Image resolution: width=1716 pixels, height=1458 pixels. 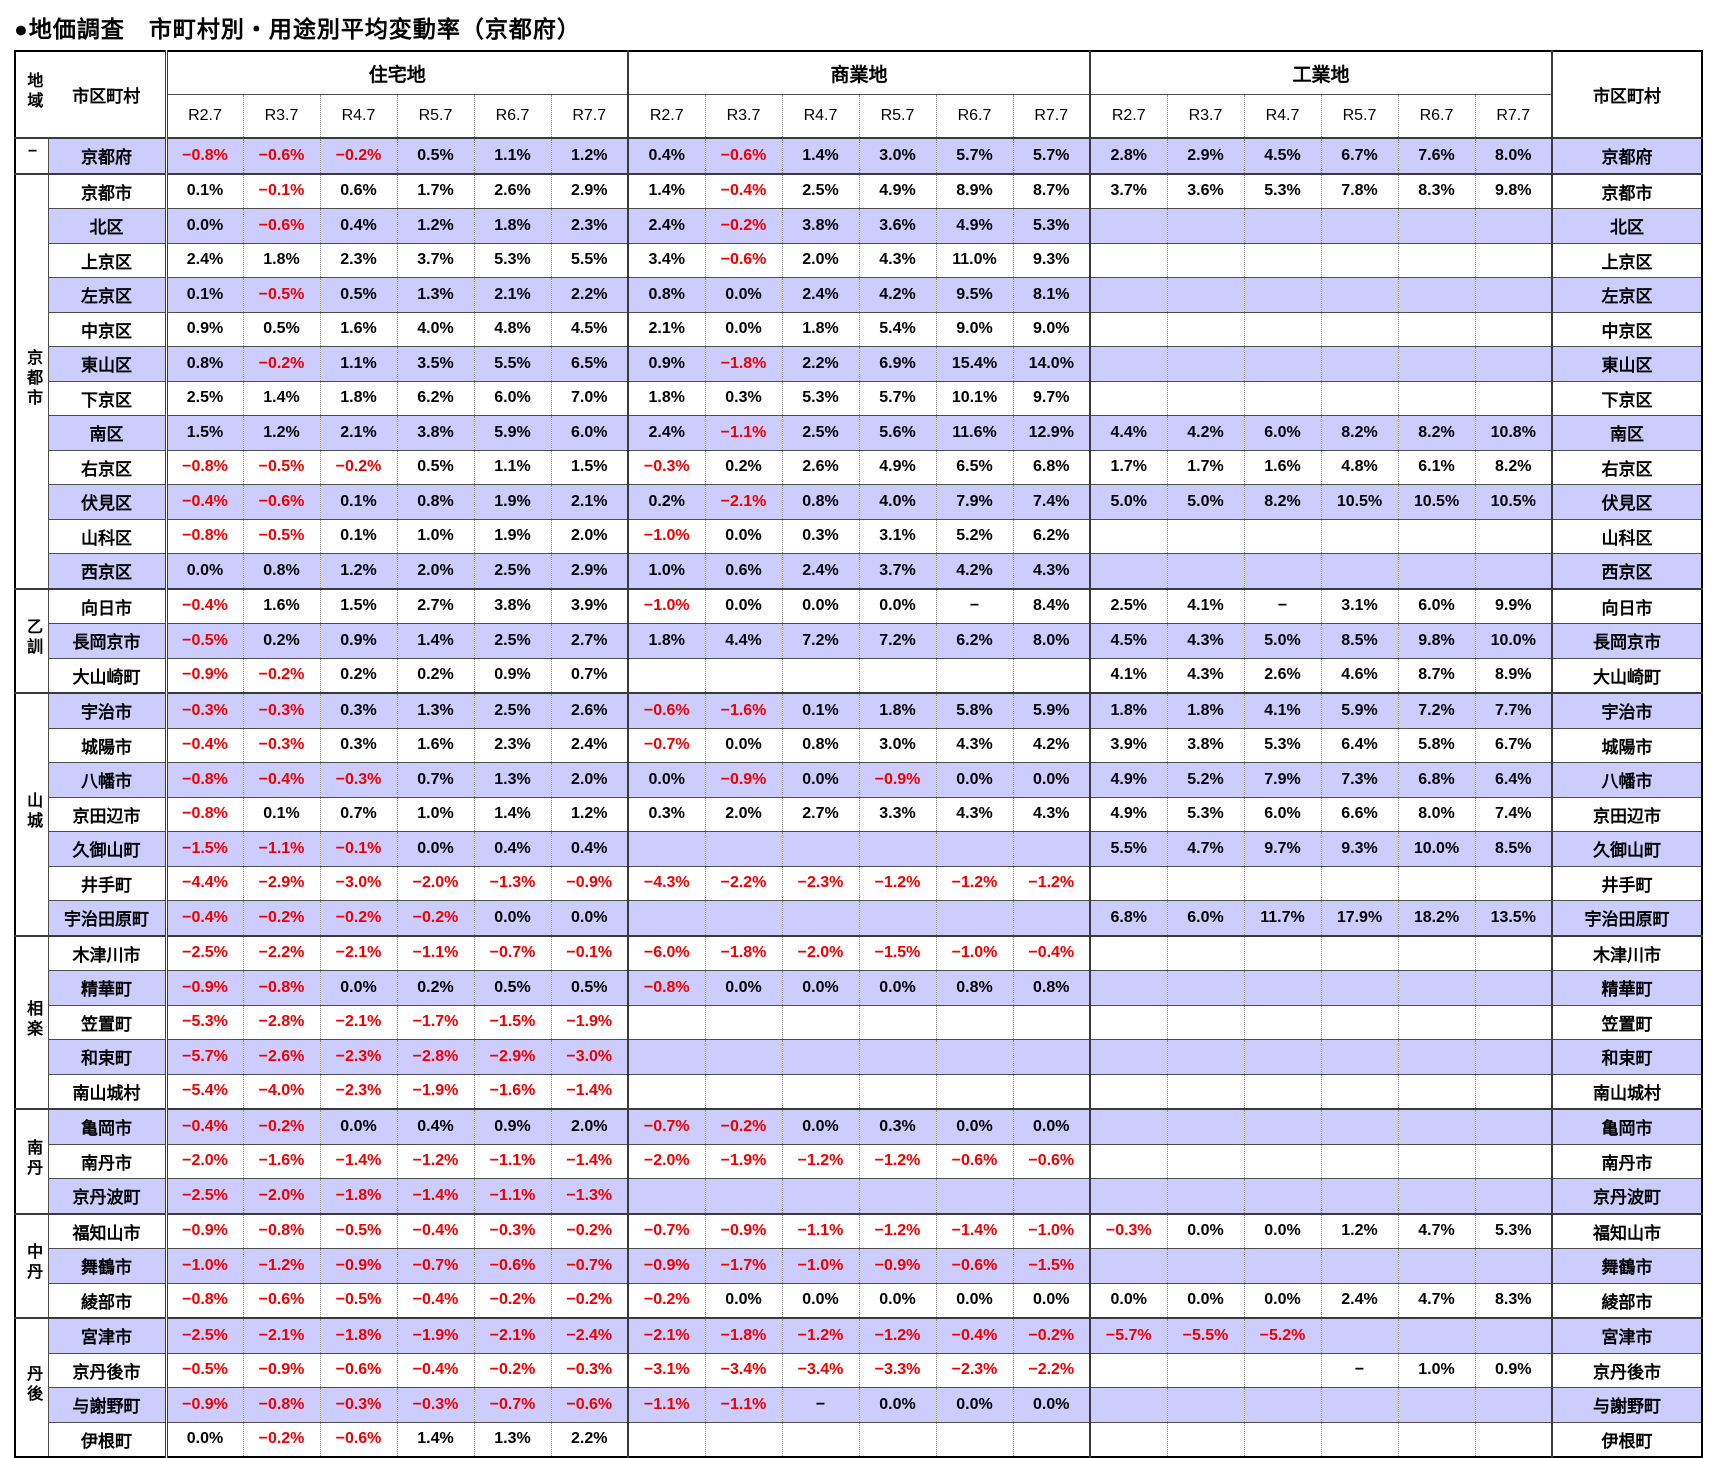 I want to click on value-cell: −1.8%, so click(x=743, y=364).